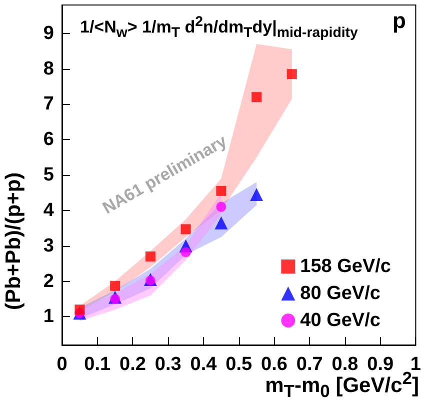 The height and width of the screenshot is (402, 424). Describe the element at coordinates (48, 175) in the screenshot. I see `y-tick-label: 5` at that location.